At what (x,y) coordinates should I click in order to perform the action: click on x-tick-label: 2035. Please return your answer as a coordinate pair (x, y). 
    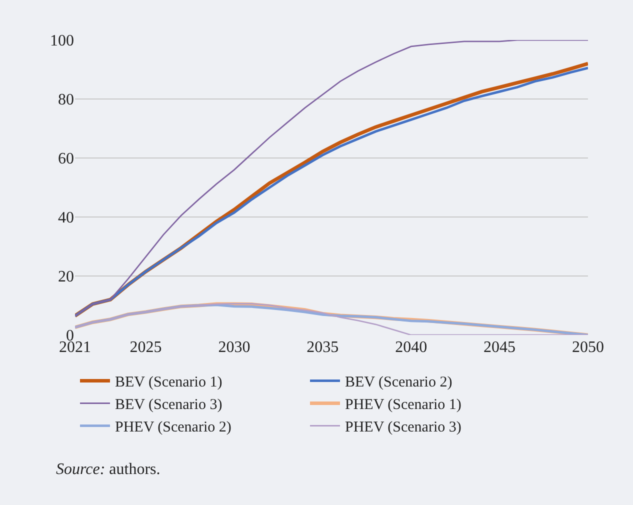
    Looking at the image, I should click on (322, 347).